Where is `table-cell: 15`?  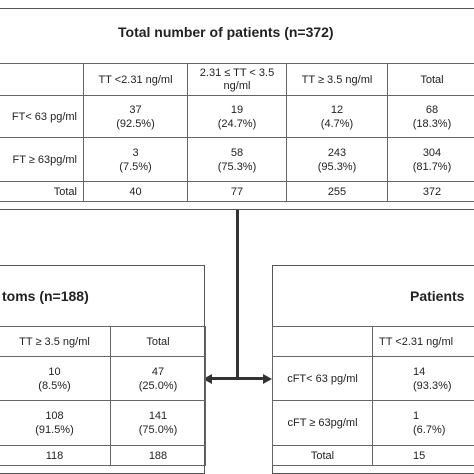
table-cell: 15 is located at coordinates (423, 455).